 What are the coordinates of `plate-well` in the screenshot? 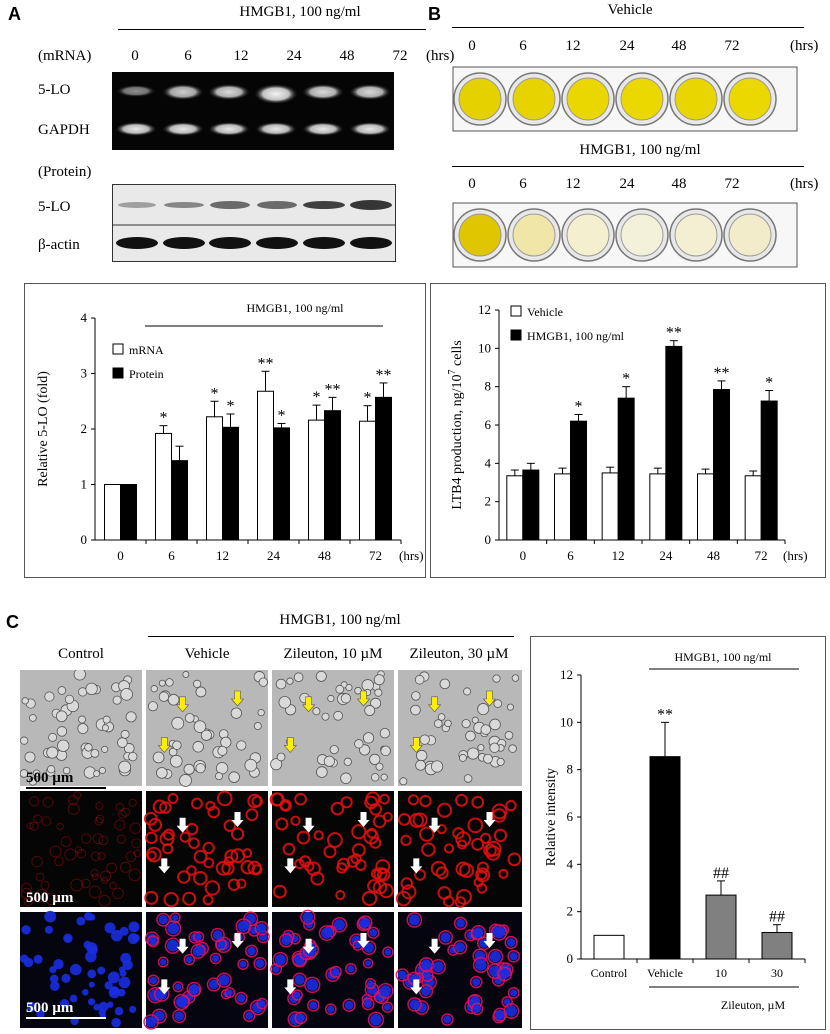 It's located at (588, 99).